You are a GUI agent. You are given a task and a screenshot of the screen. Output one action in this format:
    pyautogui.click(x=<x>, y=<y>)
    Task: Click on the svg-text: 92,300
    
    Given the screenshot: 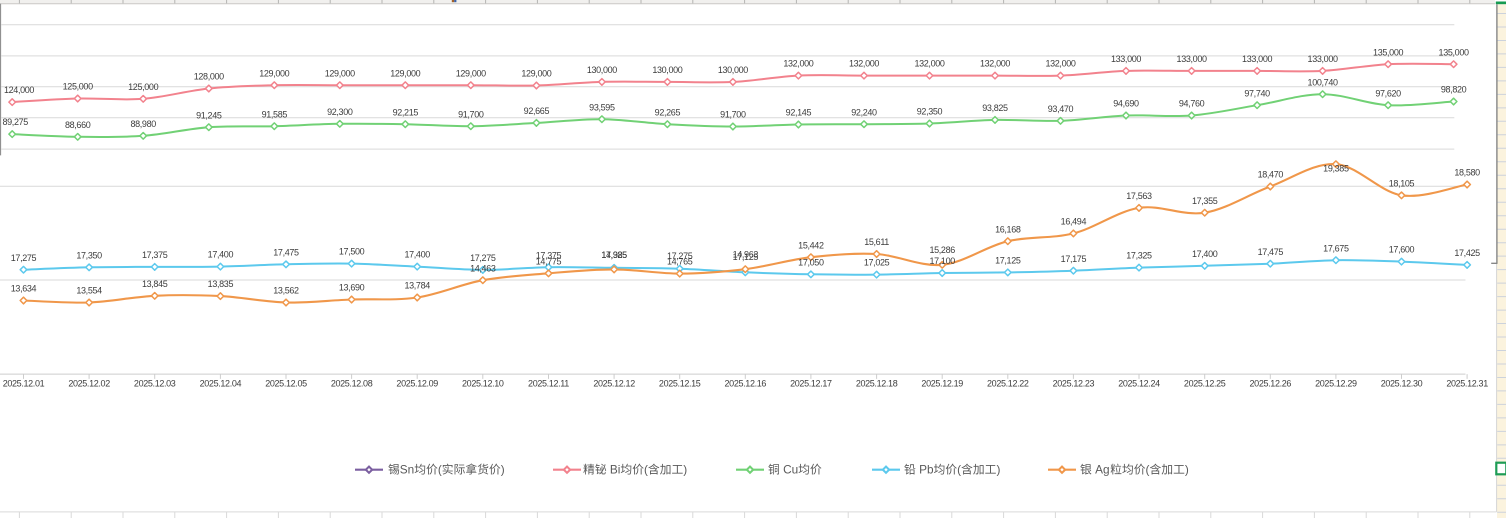 What is the action you would take?
    pyautogui.click(x=340, y=112)
    